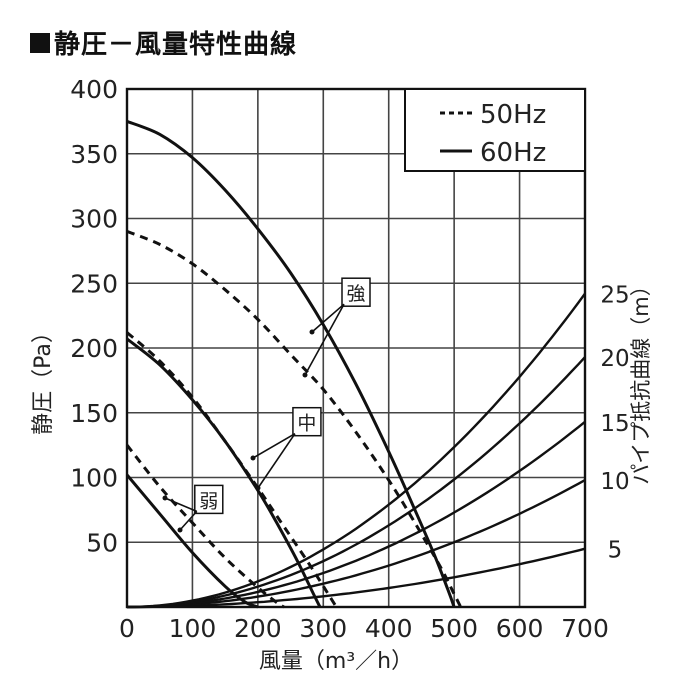 This screenshot has width=700, height=700. Describe the element at coordinates (40, 42) in the screenshot. I see `title-square-icon` at that location.